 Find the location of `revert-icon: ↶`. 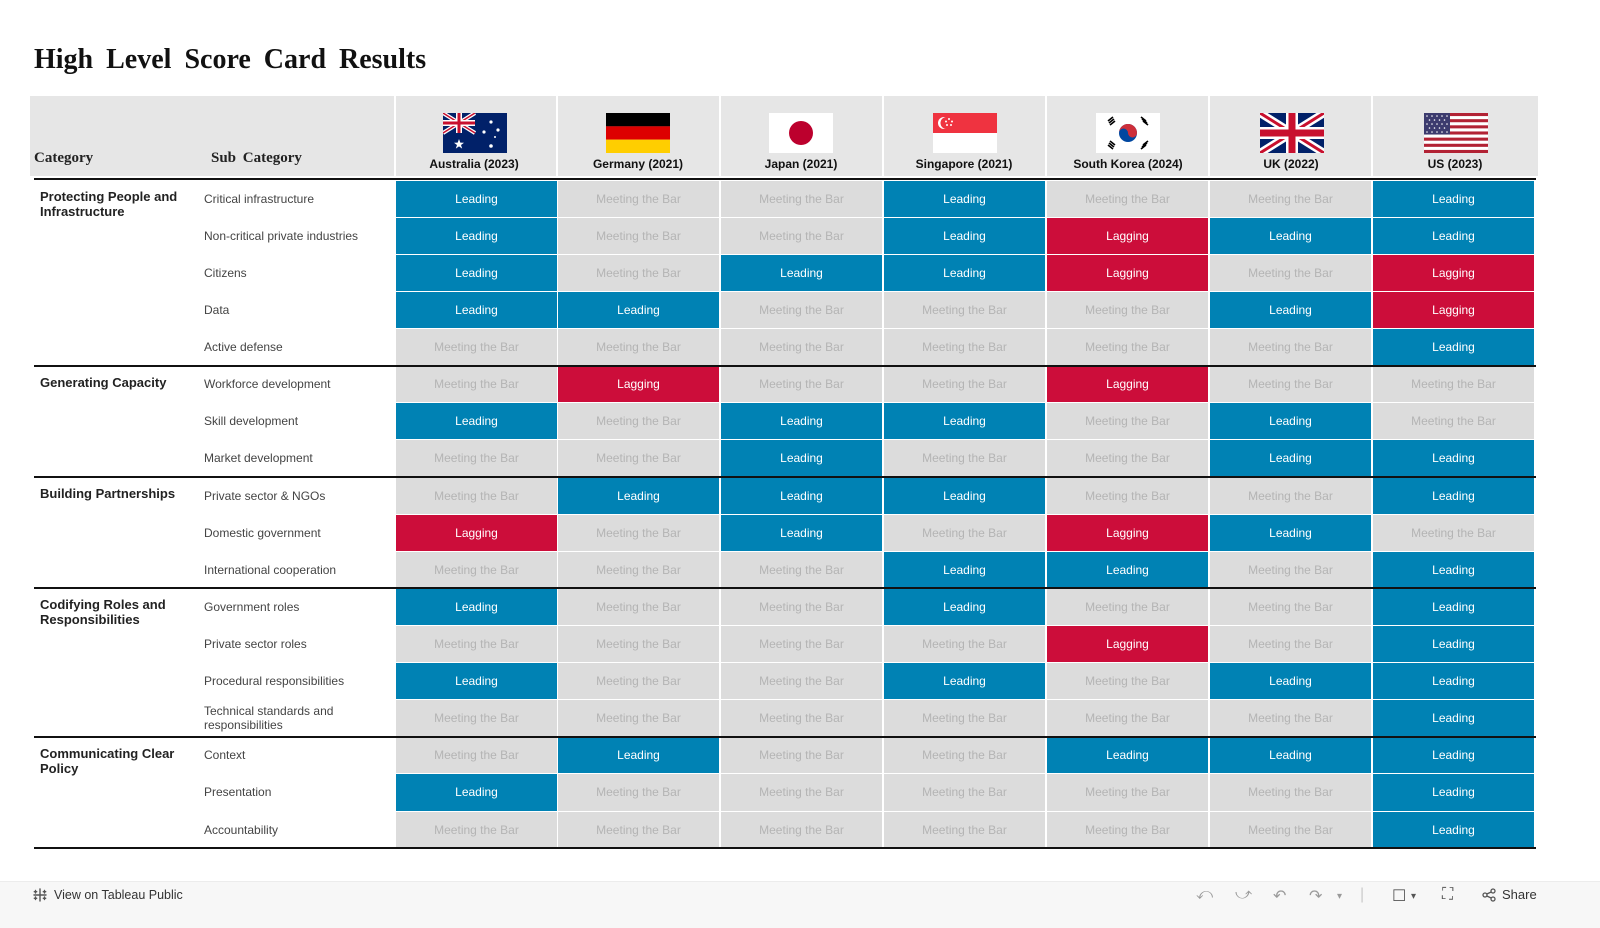

revert-icon: ↶ is located at coordinates (1280, 896).